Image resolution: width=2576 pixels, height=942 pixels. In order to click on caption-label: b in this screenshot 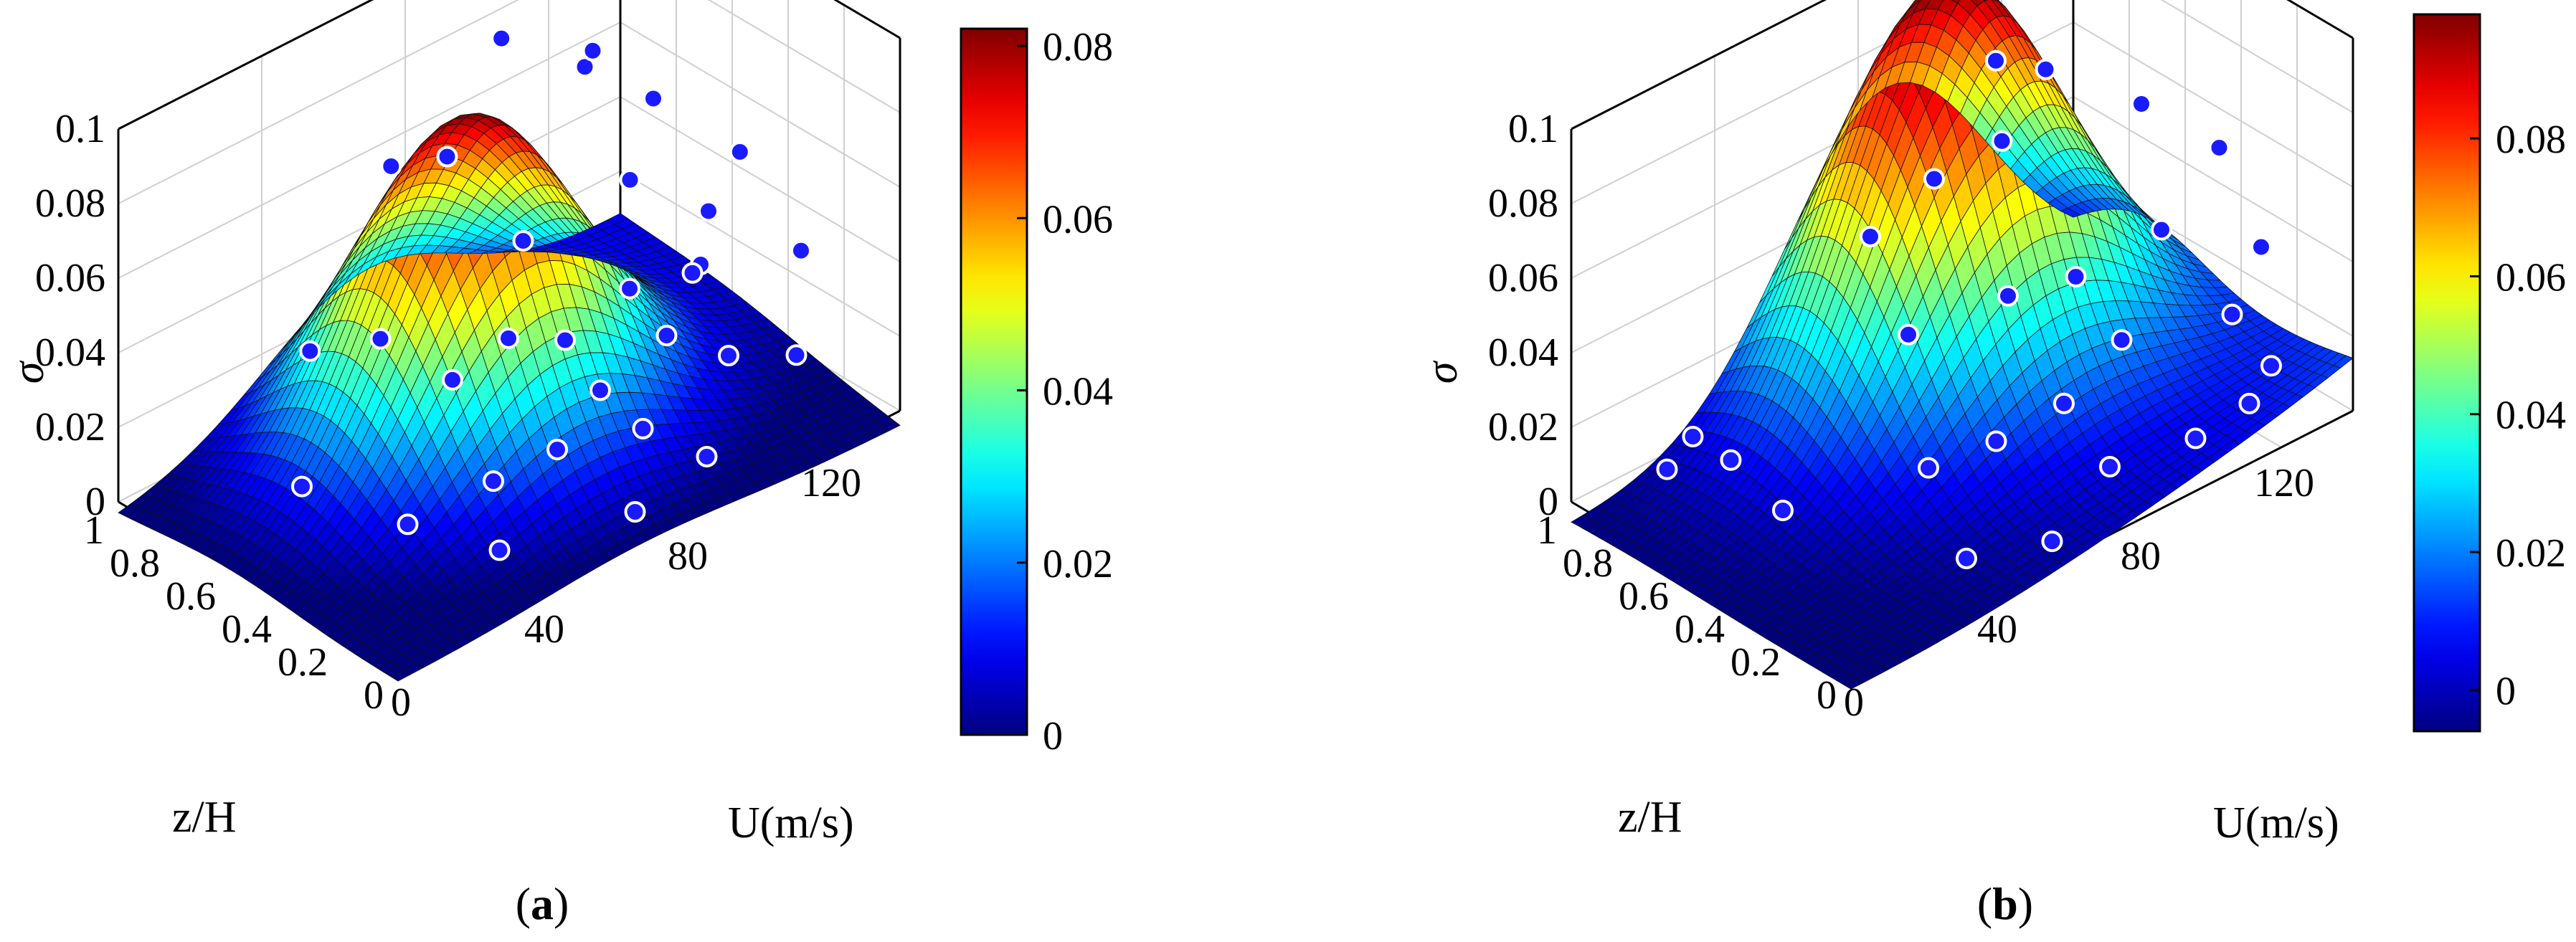, I will do `click(2005, 903)`.